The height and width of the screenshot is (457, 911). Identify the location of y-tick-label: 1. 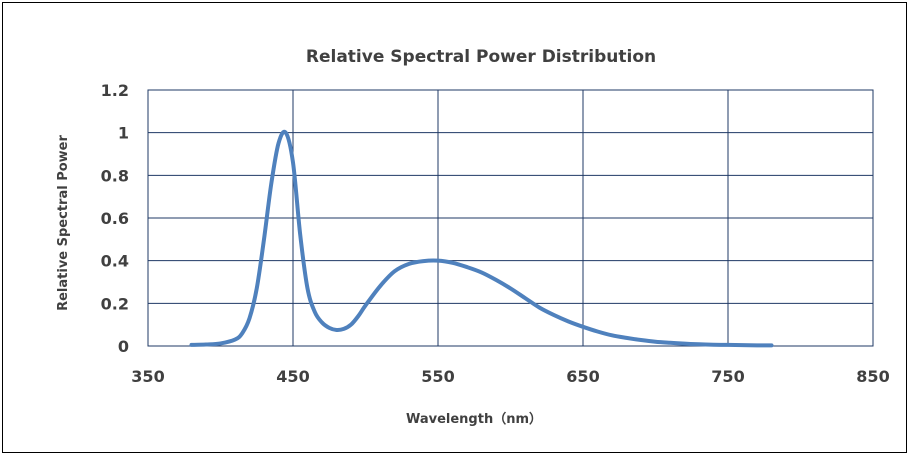
(123, 133).